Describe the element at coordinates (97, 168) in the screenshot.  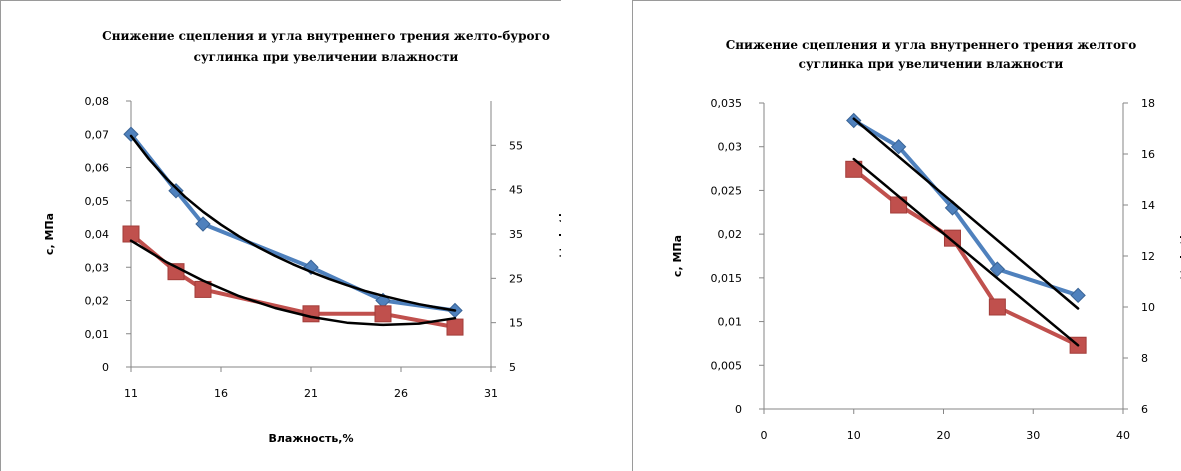
I see `y-left-tick-label: 0,06` at that location.